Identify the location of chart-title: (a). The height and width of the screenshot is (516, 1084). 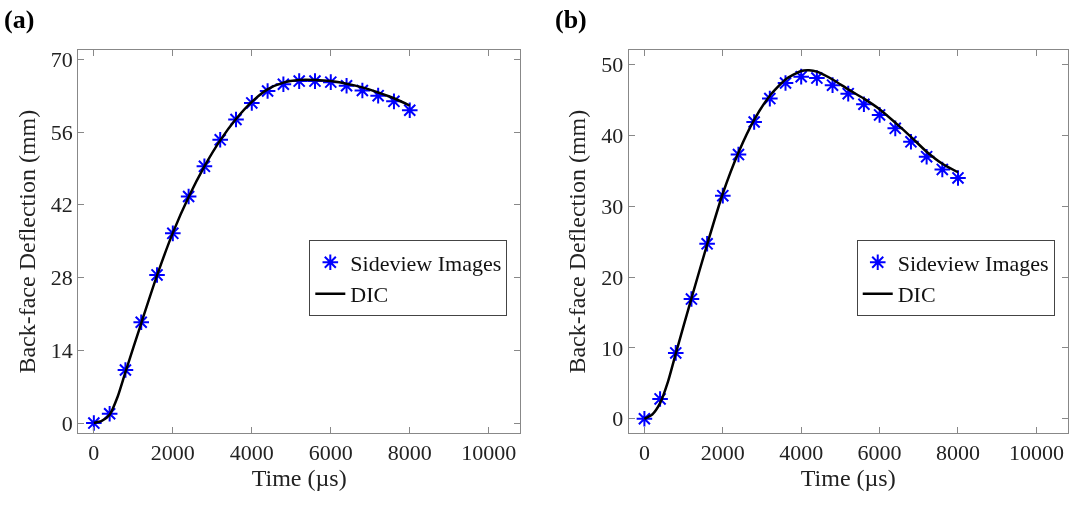
(19, 19).